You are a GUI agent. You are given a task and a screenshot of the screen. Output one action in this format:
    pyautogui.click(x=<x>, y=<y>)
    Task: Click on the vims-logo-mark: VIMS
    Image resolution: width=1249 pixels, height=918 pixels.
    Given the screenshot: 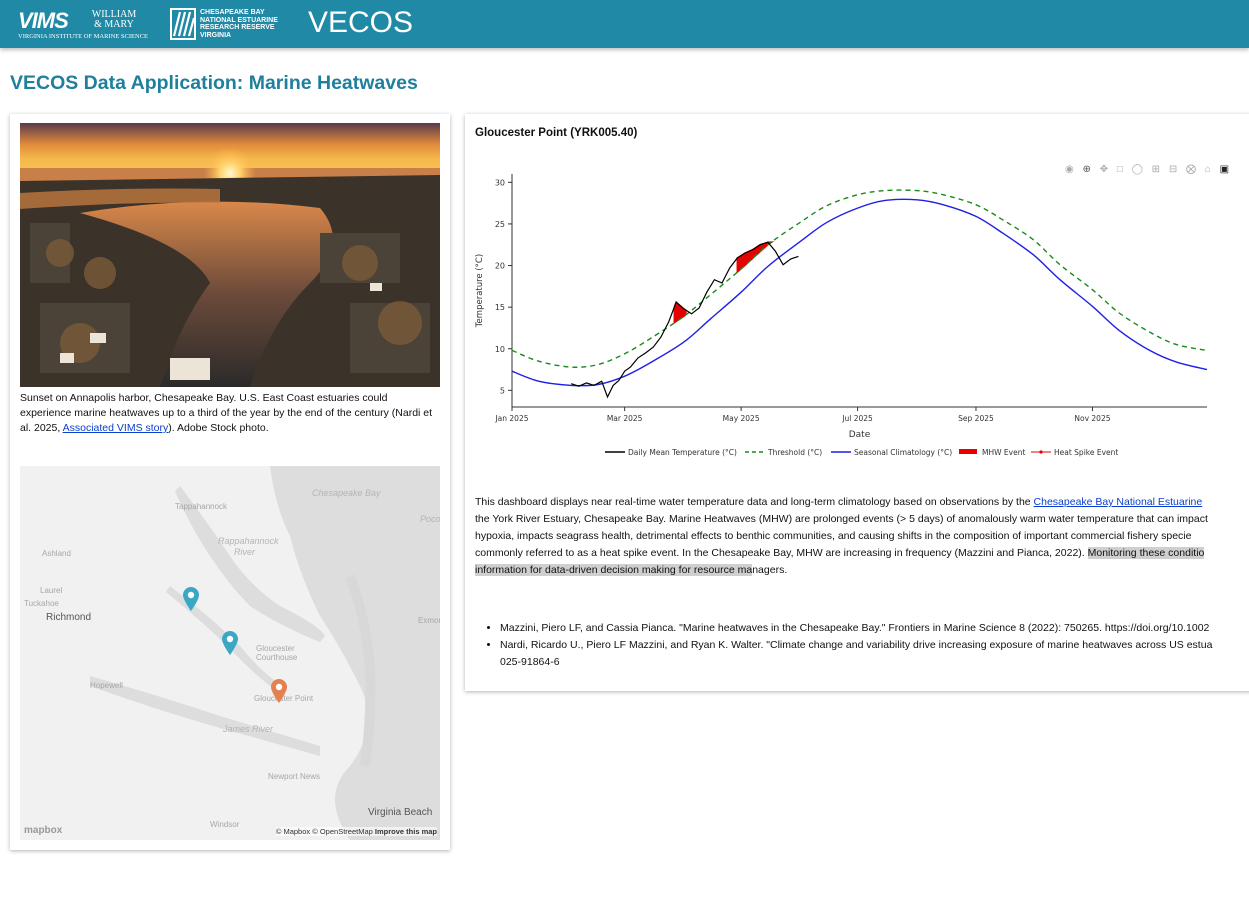 What is the action you would take?
    pyautogui.click(x=43, y=20)
    